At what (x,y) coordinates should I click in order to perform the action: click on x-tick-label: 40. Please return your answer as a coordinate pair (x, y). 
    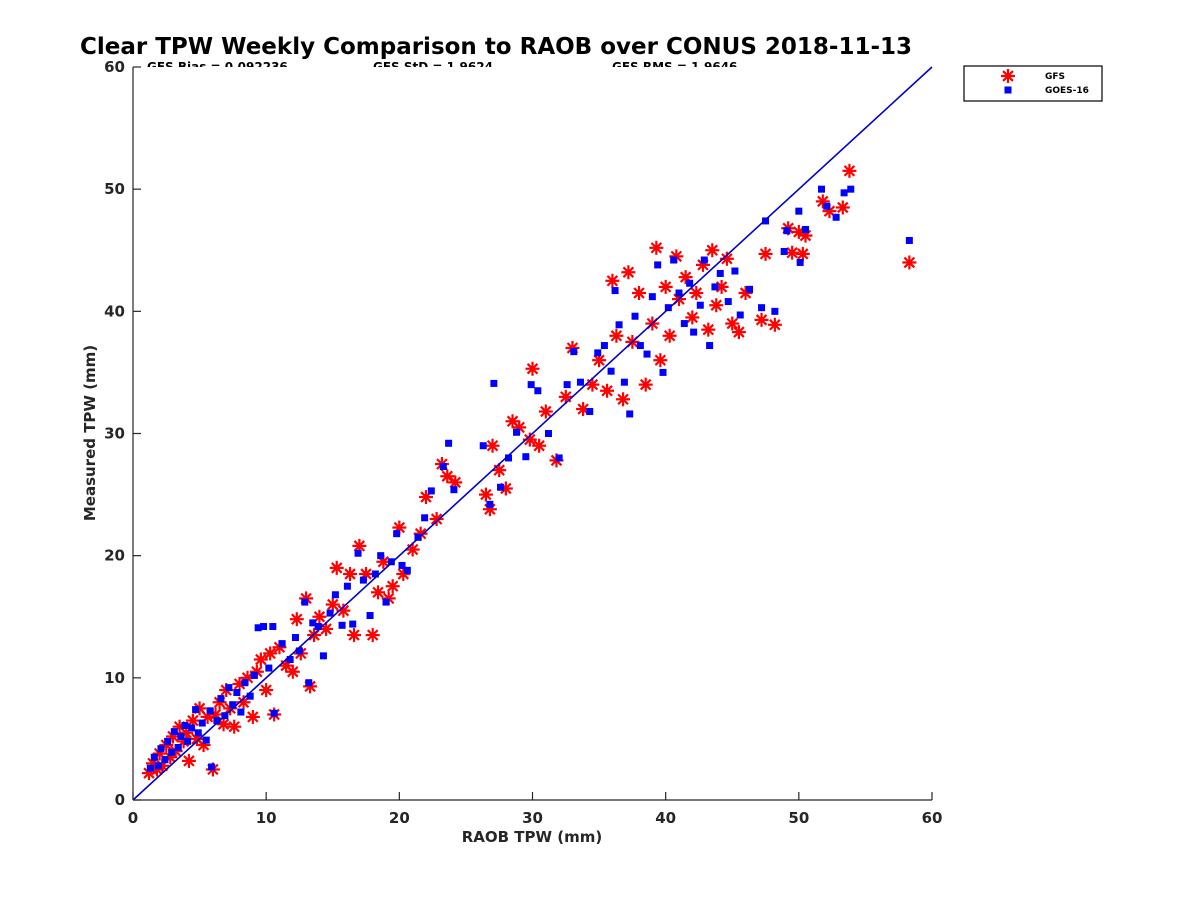
    Looking at the image, I should click on (665, 818).